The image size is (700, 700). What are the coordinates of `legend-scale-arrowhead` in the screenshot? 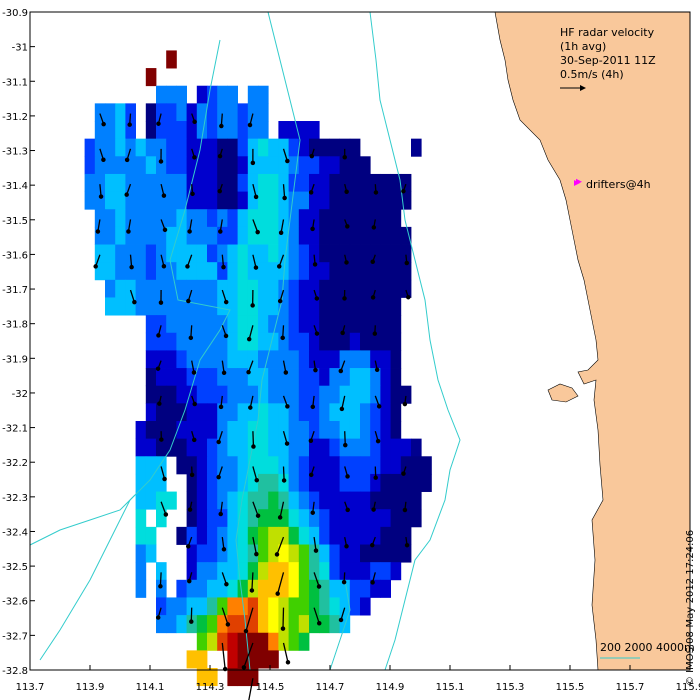 It's located at (583, 88).